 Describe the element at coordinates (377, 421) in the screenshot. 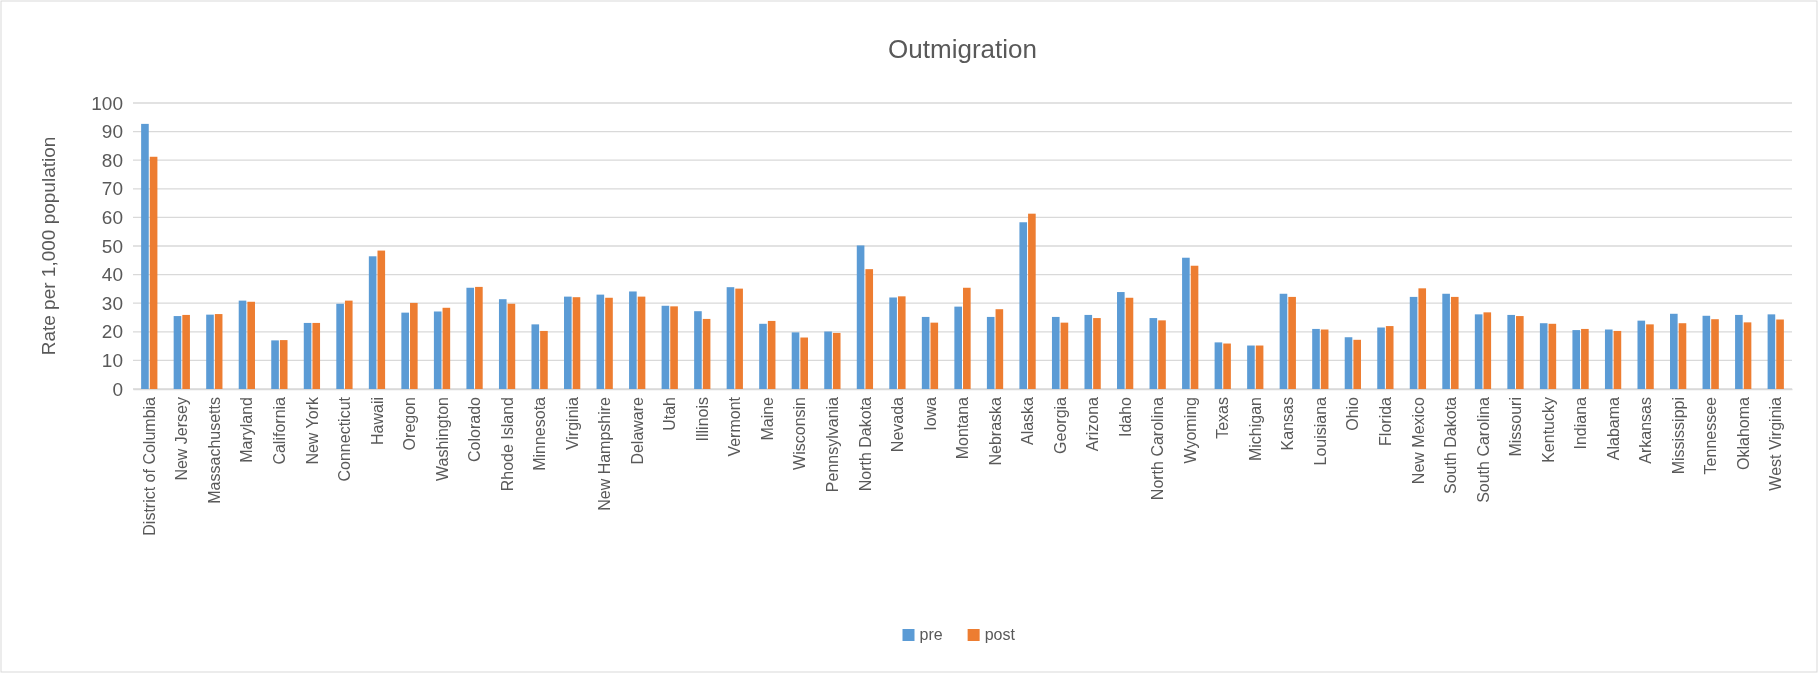

I see `x-tick-label: Hawaii` at that location.